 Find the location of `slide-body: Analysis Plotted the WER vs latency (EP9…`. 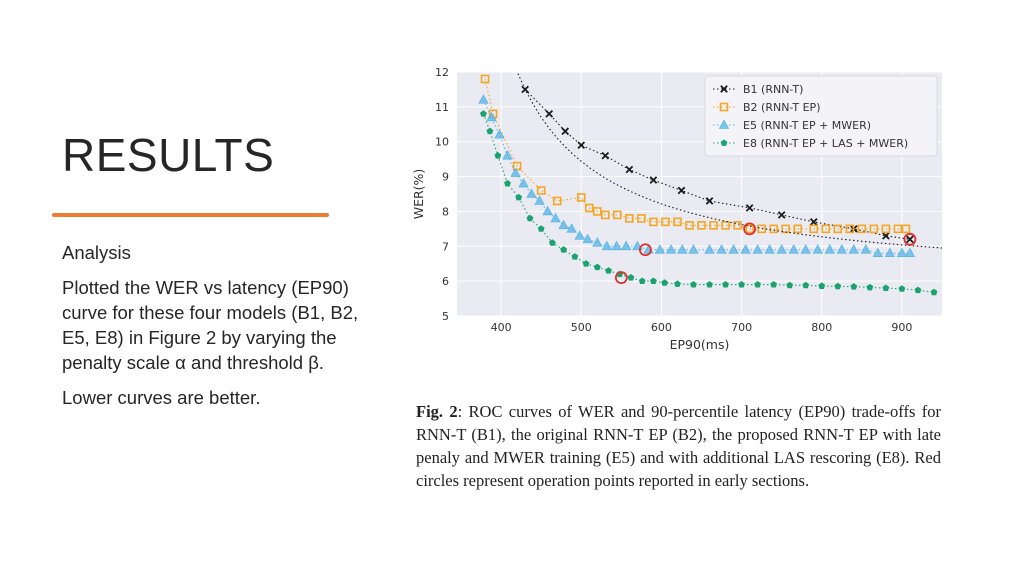

slide-body: Analysis Plotted the WER vs latency (EP9… is located at coordinates (212, 330).